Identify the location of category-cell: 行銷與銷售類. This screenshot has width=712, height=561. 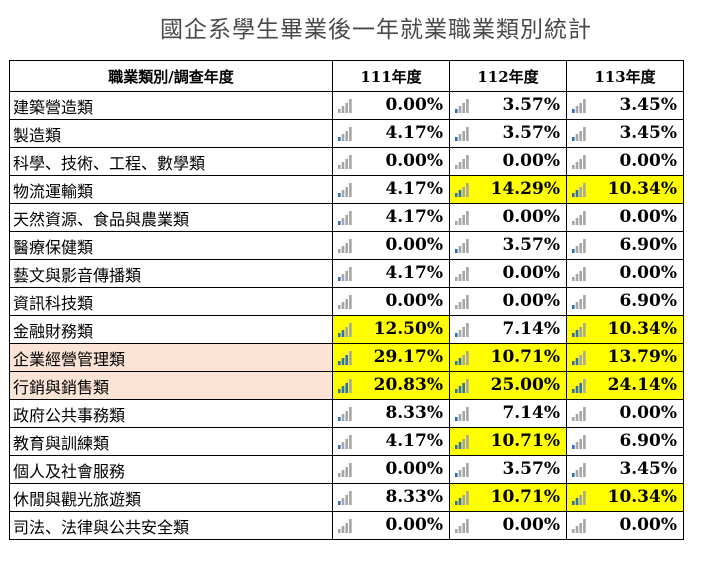
(171, 385).